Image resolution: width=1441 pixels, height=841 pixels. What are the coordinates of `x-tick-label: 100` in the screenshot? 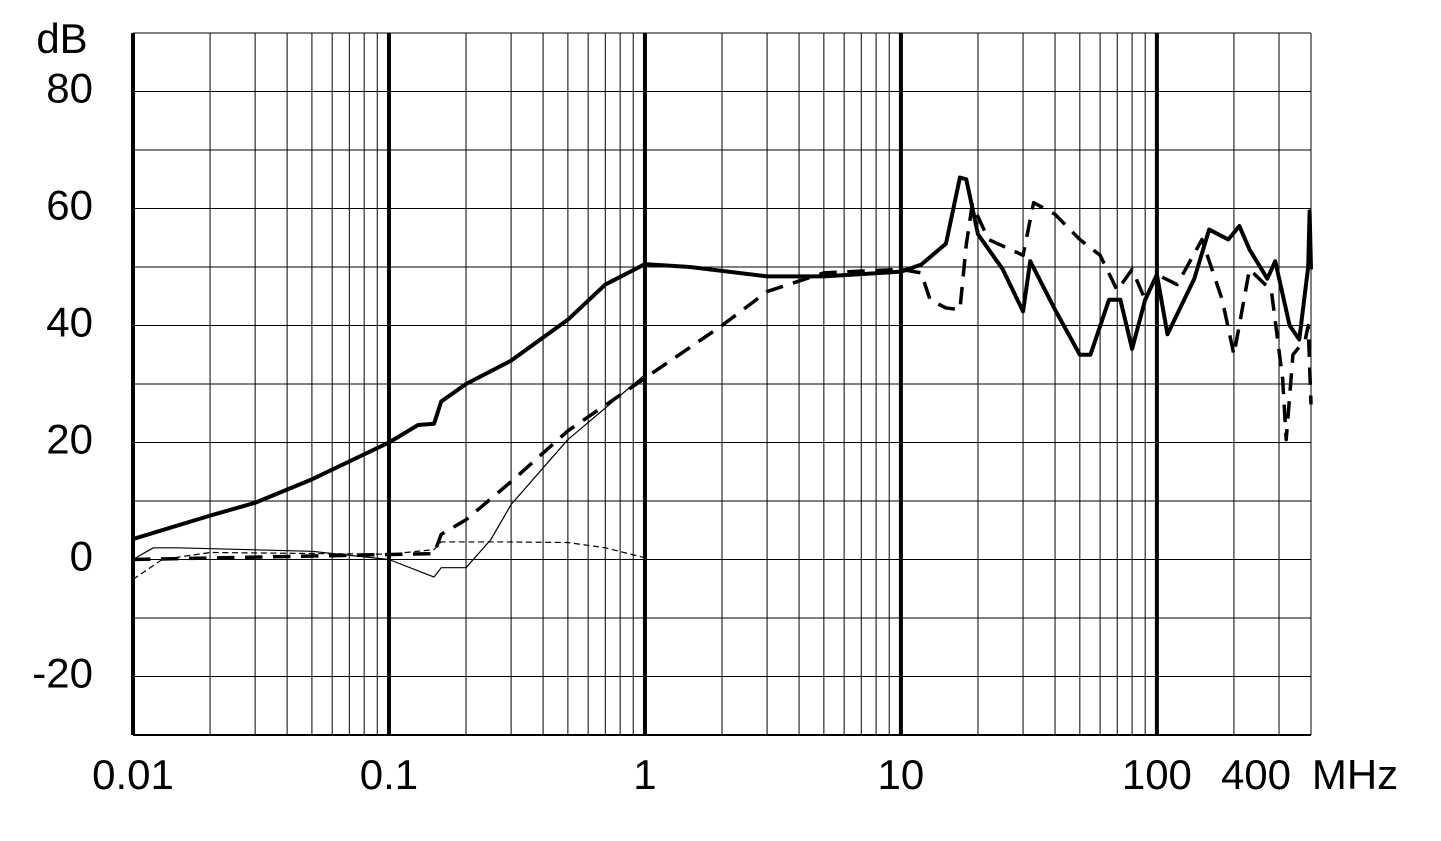 It's located at (1157, 774).